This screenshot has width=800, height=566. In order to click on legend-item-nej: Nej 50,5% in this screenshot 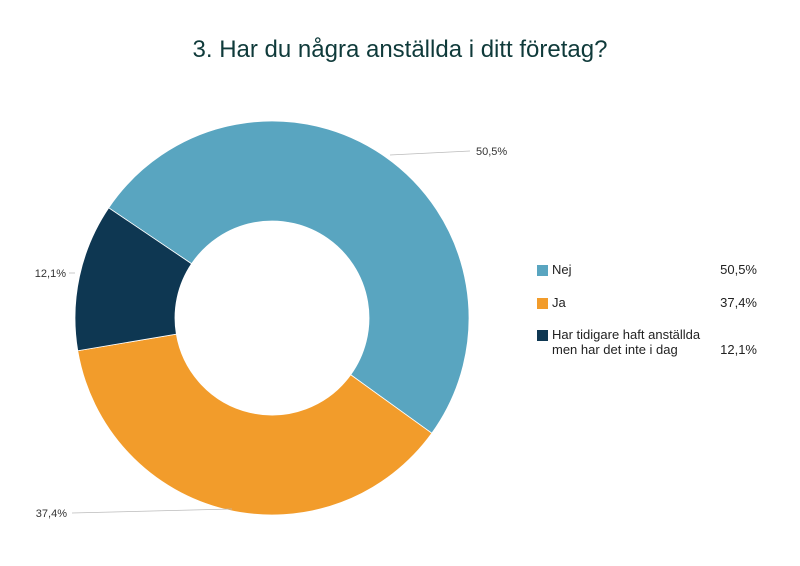, I will do `click(647, 269)`.